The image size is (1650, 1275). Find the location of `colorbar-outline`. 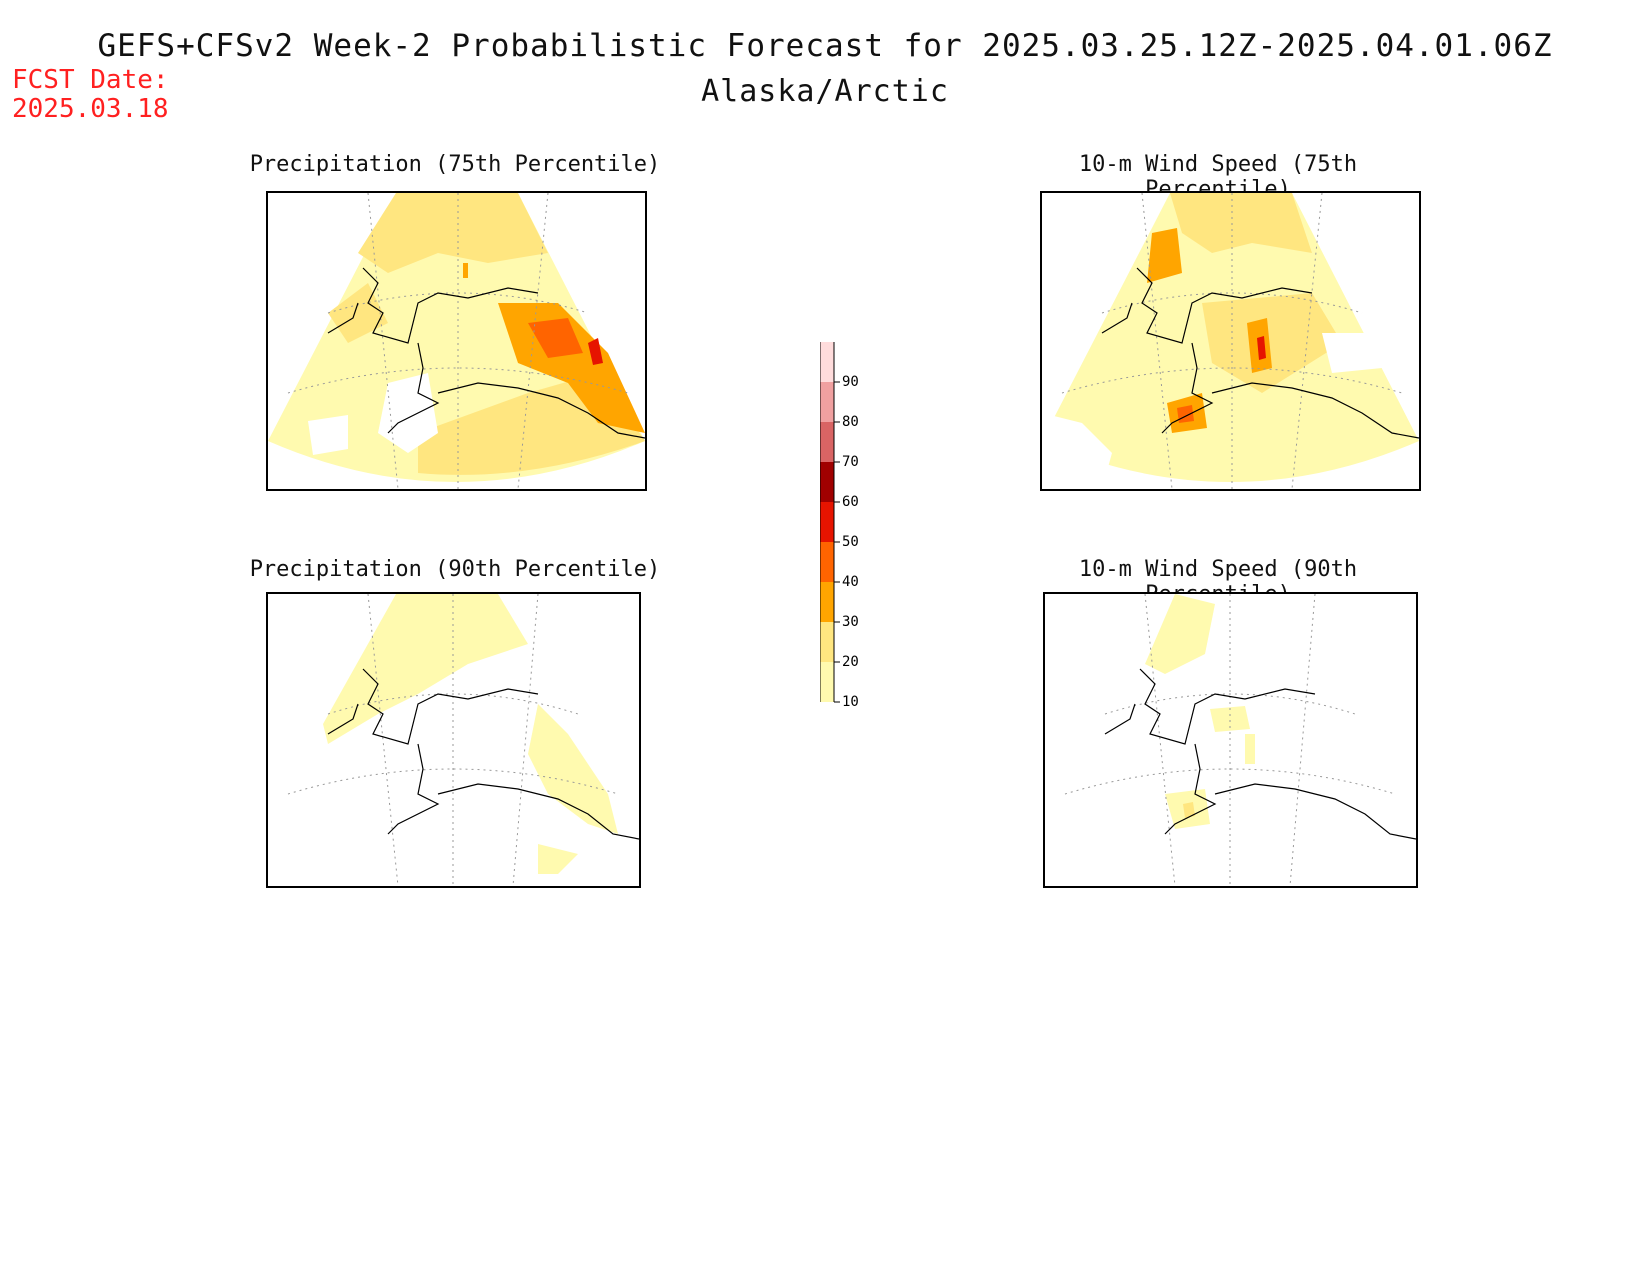

colorbar-outline is located at coordinates (827, 522).